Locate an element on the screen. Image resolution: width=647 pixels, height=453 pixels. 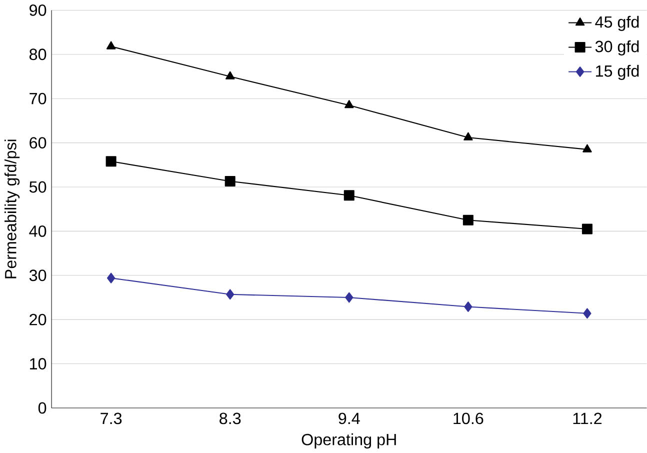
y-tick-label: 20 is located at coordinates (38, 320).